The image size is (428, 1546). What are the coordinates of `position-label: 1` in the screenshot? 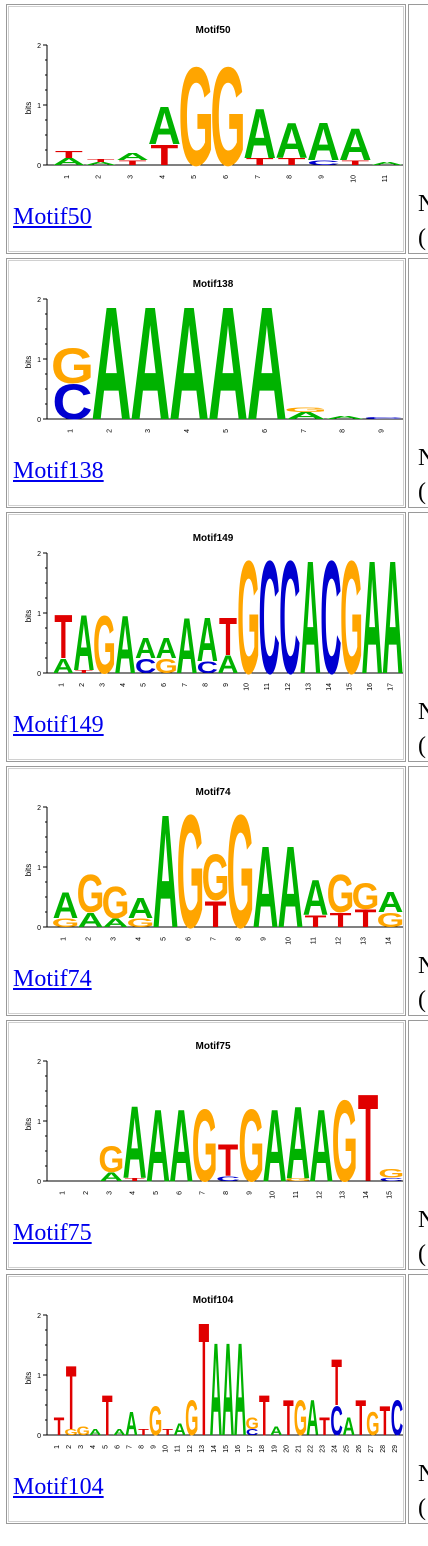 It's located at (67, 177).